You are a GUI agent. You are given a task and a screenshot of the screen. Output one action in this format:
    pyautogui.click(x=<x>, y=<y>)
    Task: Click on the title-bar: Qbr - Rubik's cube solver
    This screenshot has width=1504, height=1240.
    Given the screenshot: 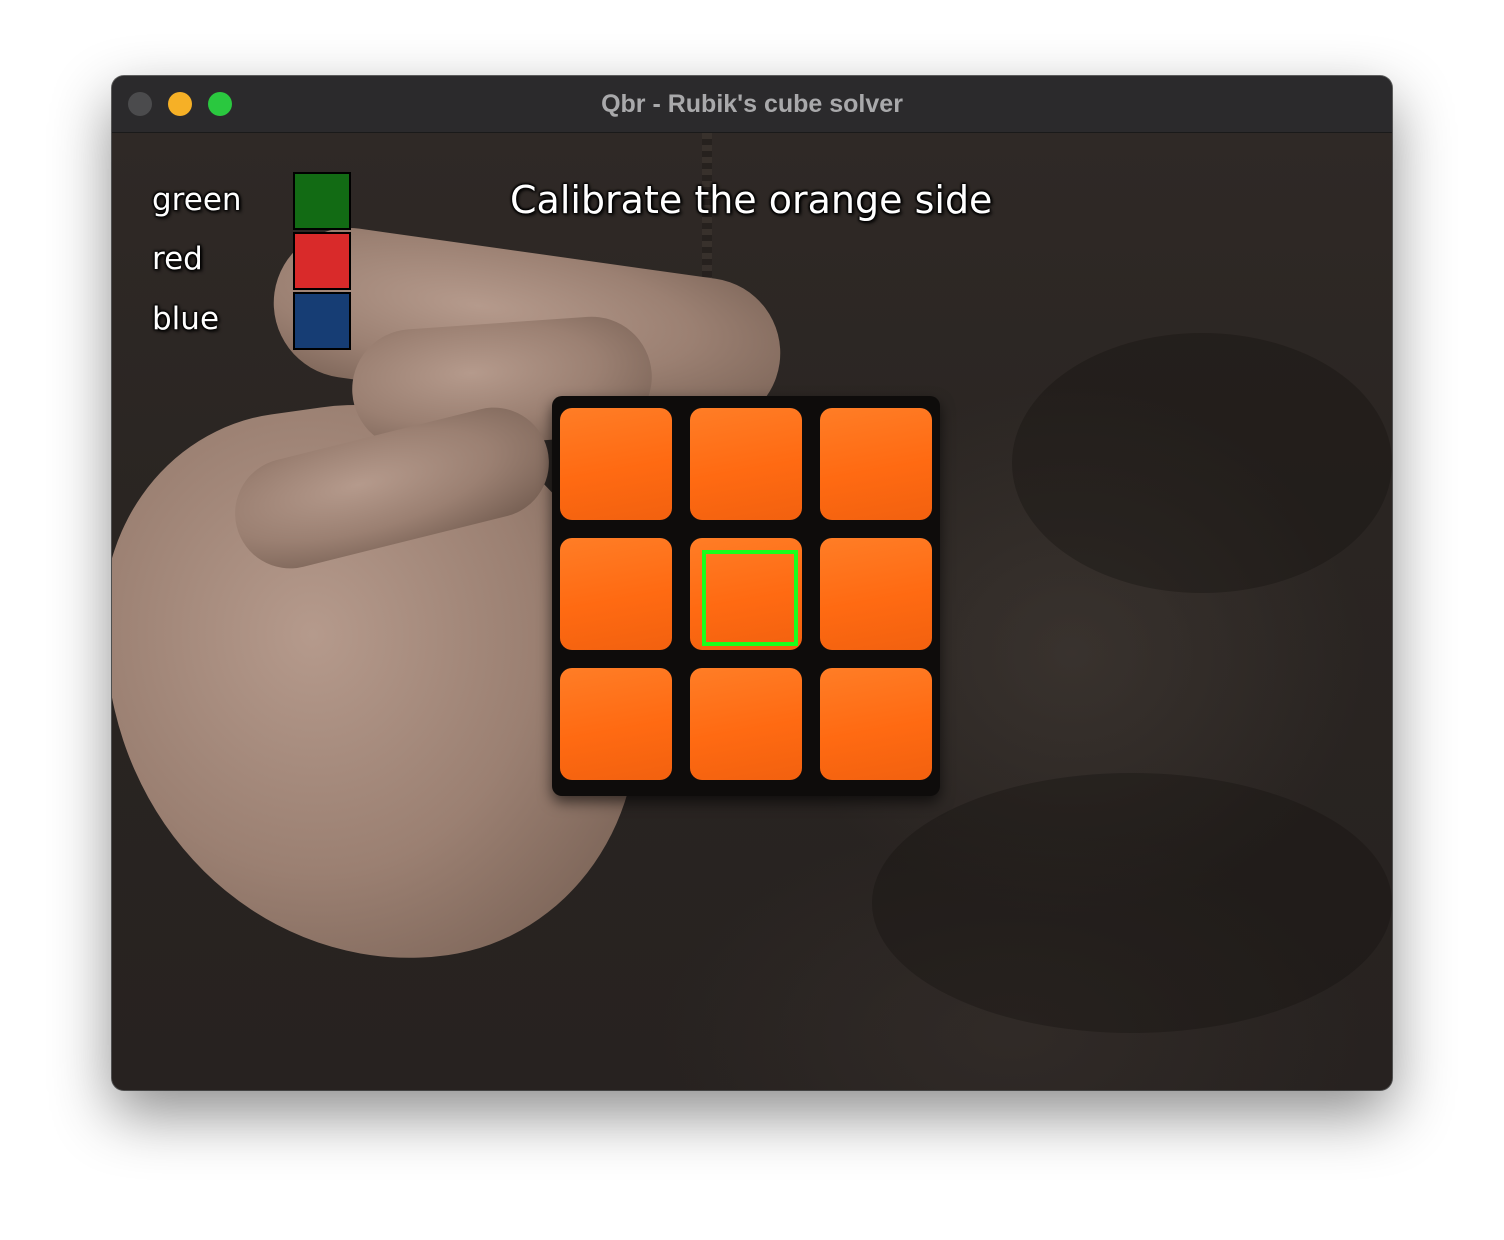 What is the action you would take?
    pyautogui.click(x=752, y=104)
    